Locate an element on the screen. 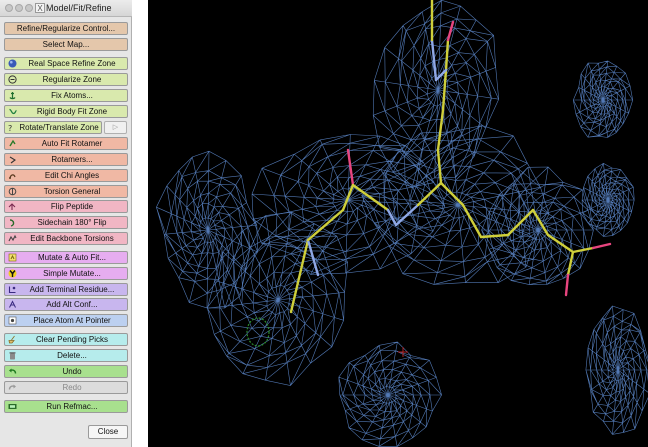  regularize-zone-label: Regularize Zone is located at coordinates (72, 79).